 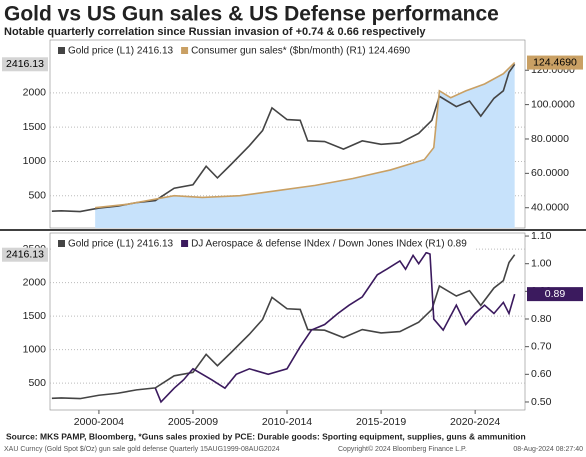 What do you see at coordinates (548, 449) in the screenshot?
I see `footer-timestamp: 08-Aug-2024 08:27:40` at bounding box center [548, 449].